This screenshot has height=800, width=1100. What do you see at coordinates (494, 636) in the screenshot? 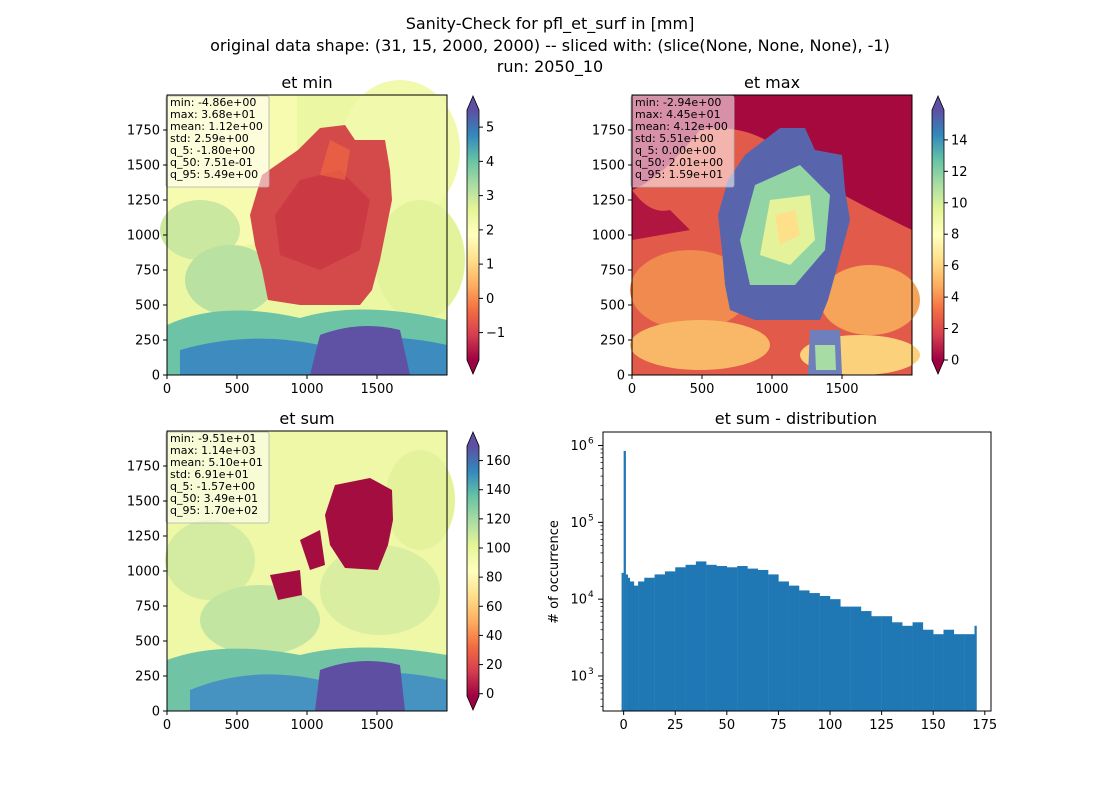
I see `colorbar-tick-label: 40` at bounding box center [494, 636].